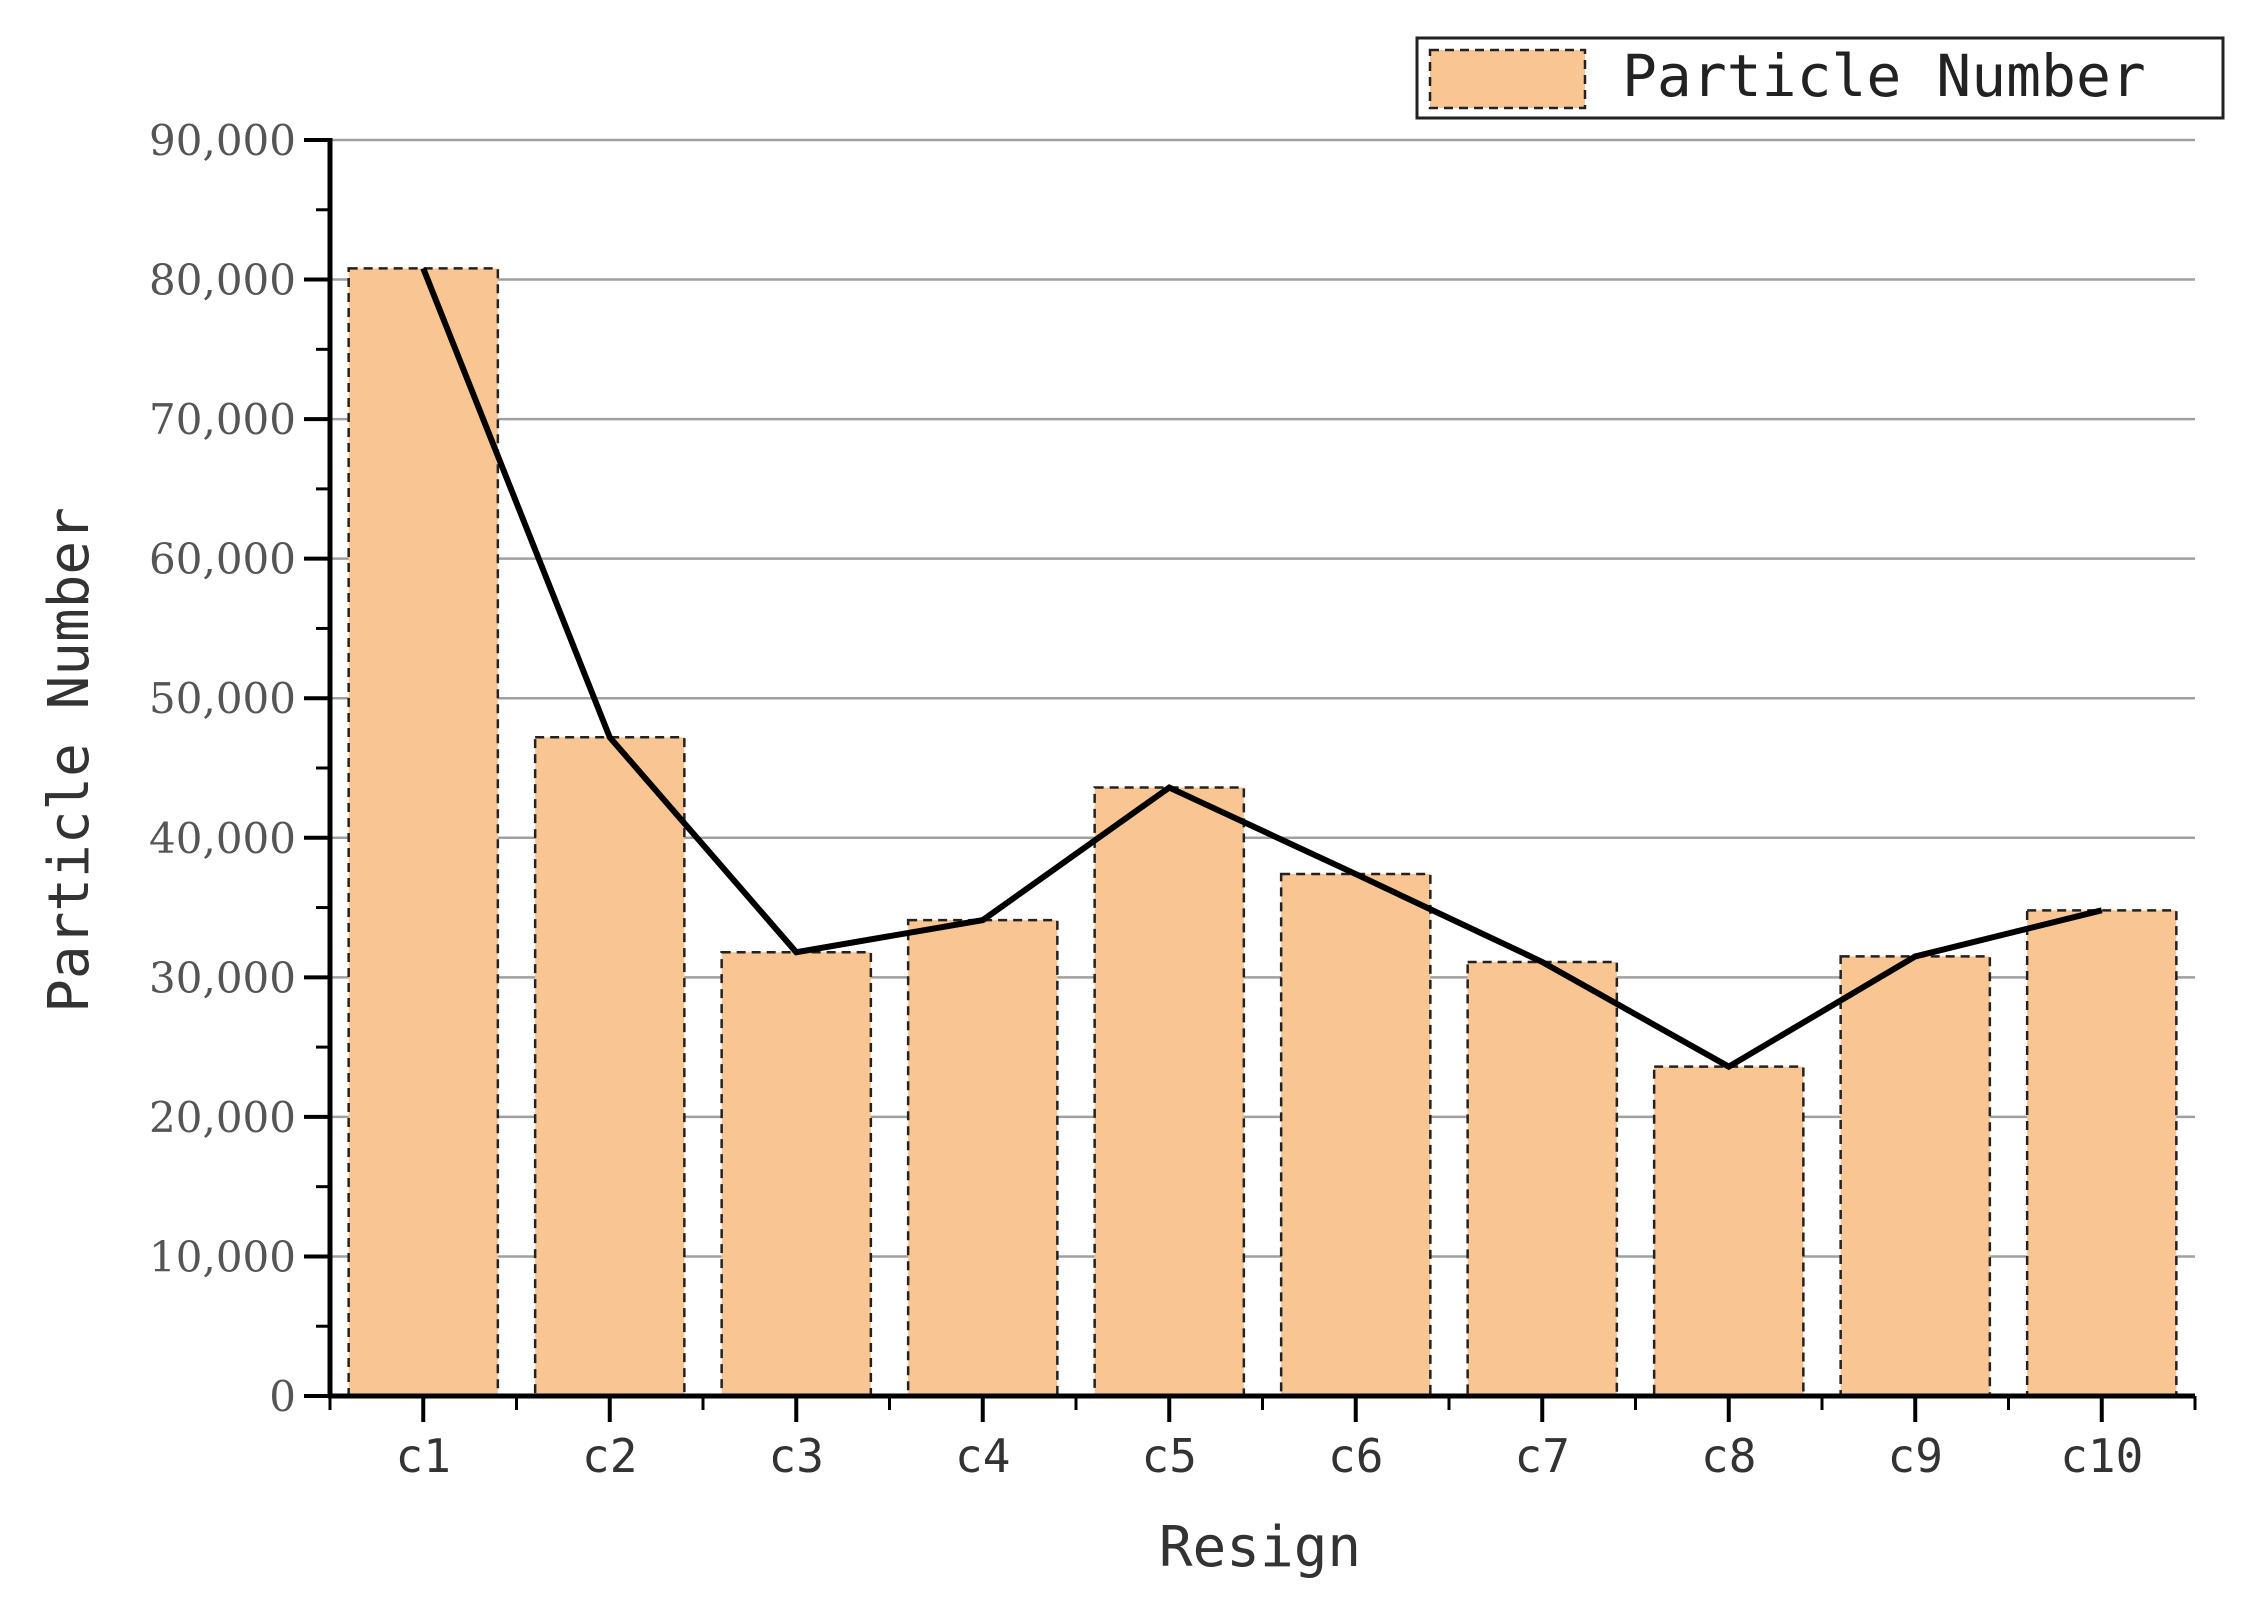  I want to click on bar-c10, so click(2101, 1153).